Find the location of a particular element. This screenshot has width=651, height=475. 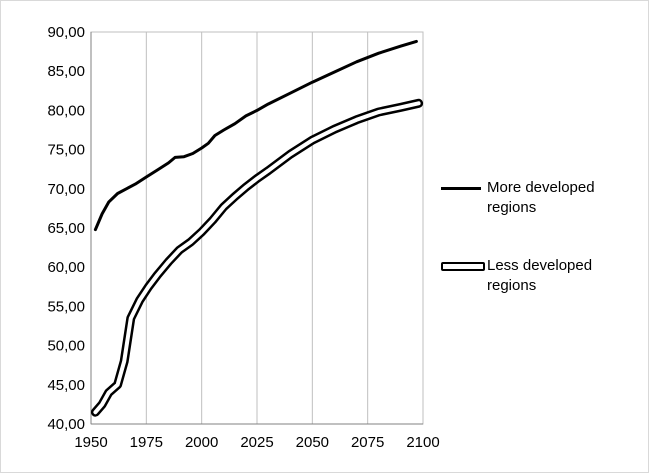

y-tick-label: 40,00 is located at coordinates (66, 424).